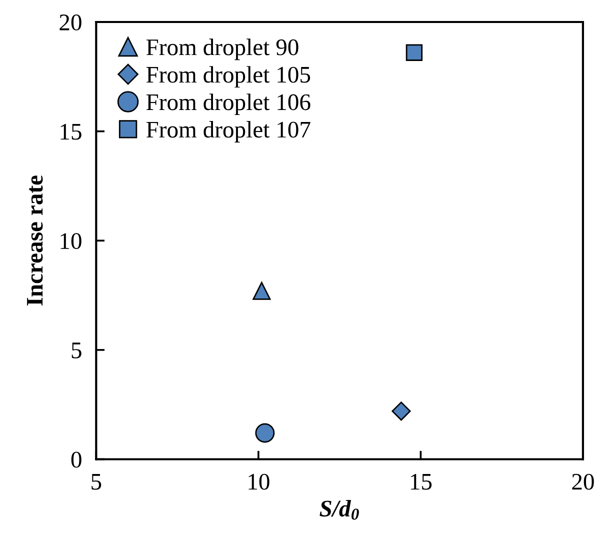 This screenshot has width=601, height=550. Describe the element at coordinates (71, 22) in the screenshot. I see `y-tick-label: 20` at that location.